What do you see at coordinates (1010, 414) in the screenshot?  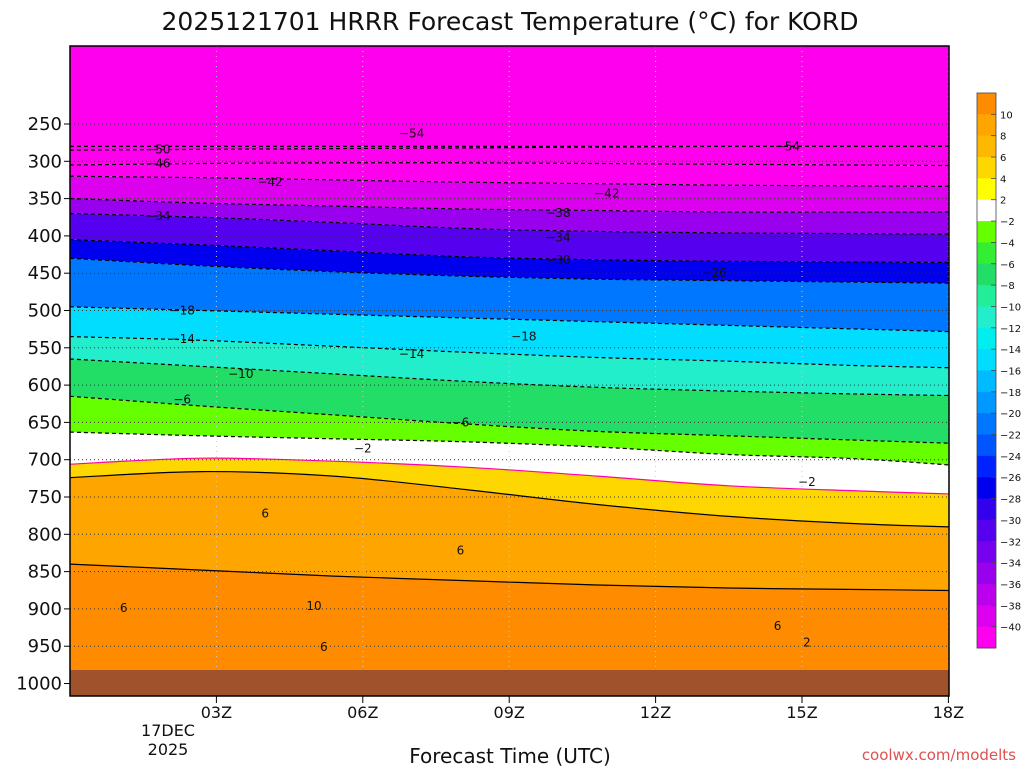 I see `colorbar-tick-label: −20` at bounding box center [1010, 414].